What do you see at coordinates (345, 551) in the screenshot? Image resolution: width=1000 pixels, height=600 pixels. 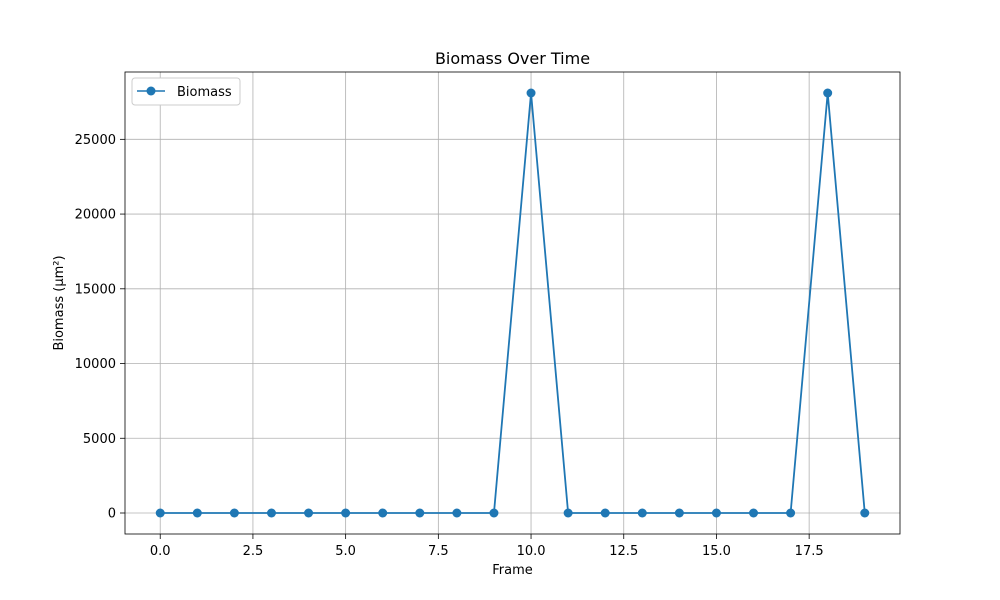 I see `x-tick-label: 5.0` at bounding box center [345, 551].